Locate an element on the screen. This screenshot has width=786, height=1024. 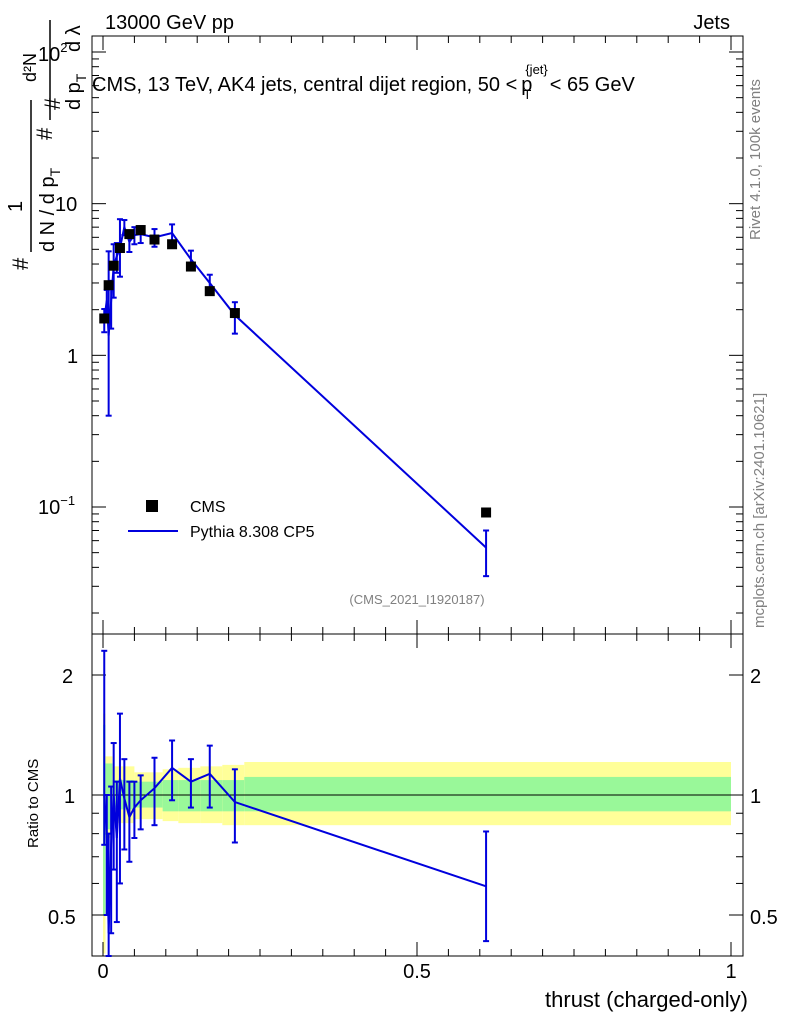
ylabel-dlambda: d λ is located at coordinates (74, 38).